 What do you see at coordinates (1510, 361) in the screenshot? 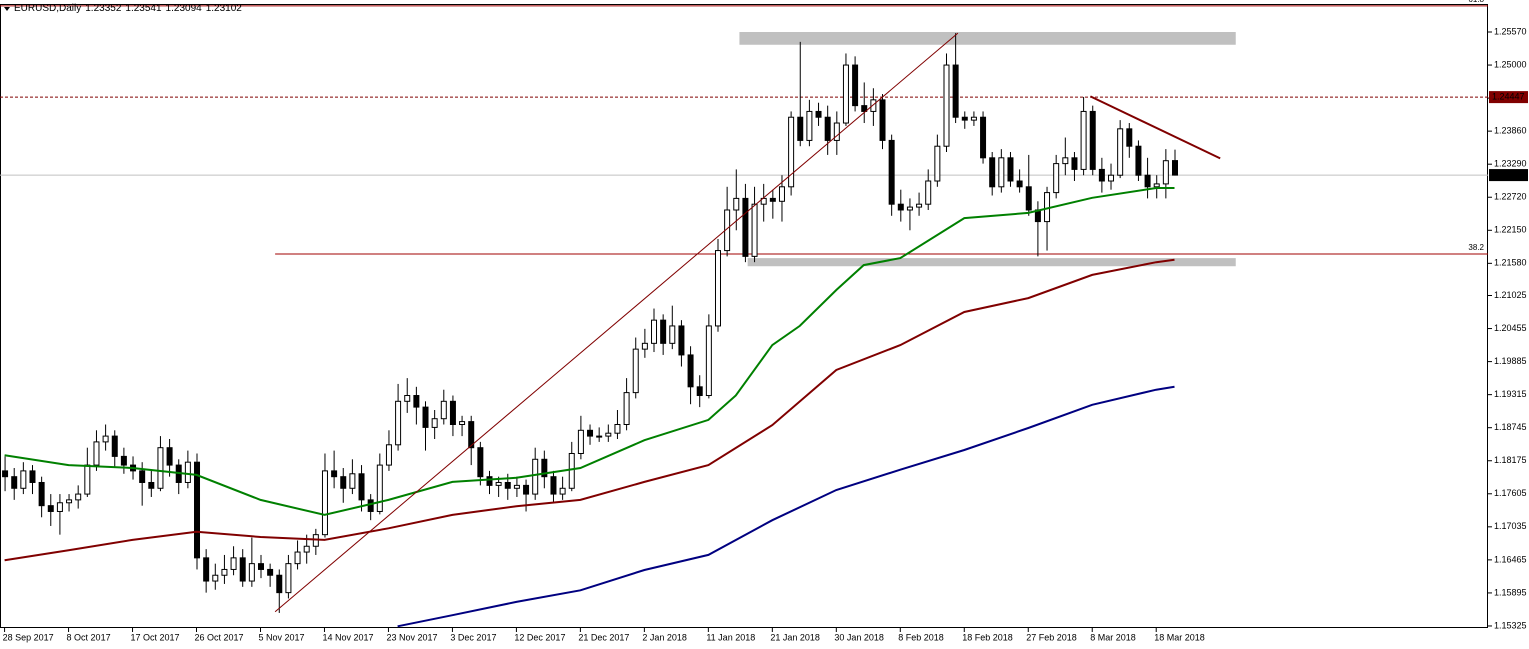
I see `y-tick-label: 1.19885` at bounding box center [1510, 361].